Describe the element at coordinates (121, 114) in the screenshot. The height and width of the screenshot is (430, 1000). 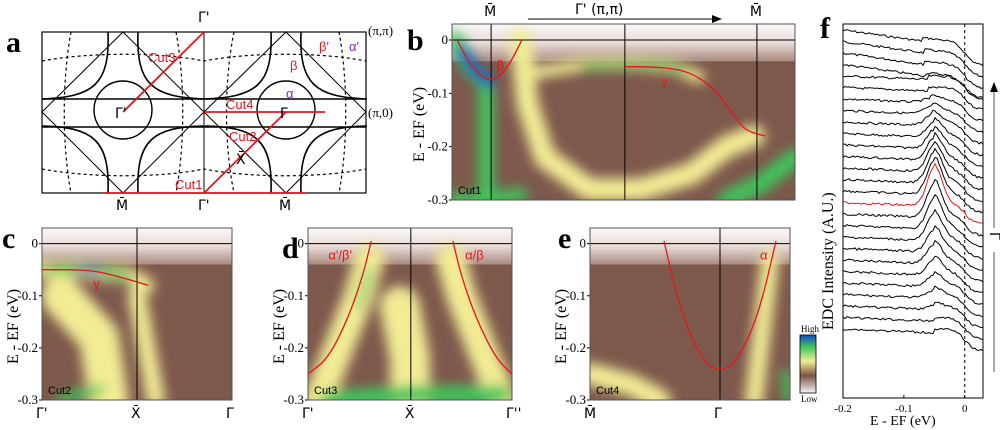
I see `label-gamma-prime-center: Γ̄'` at that location.